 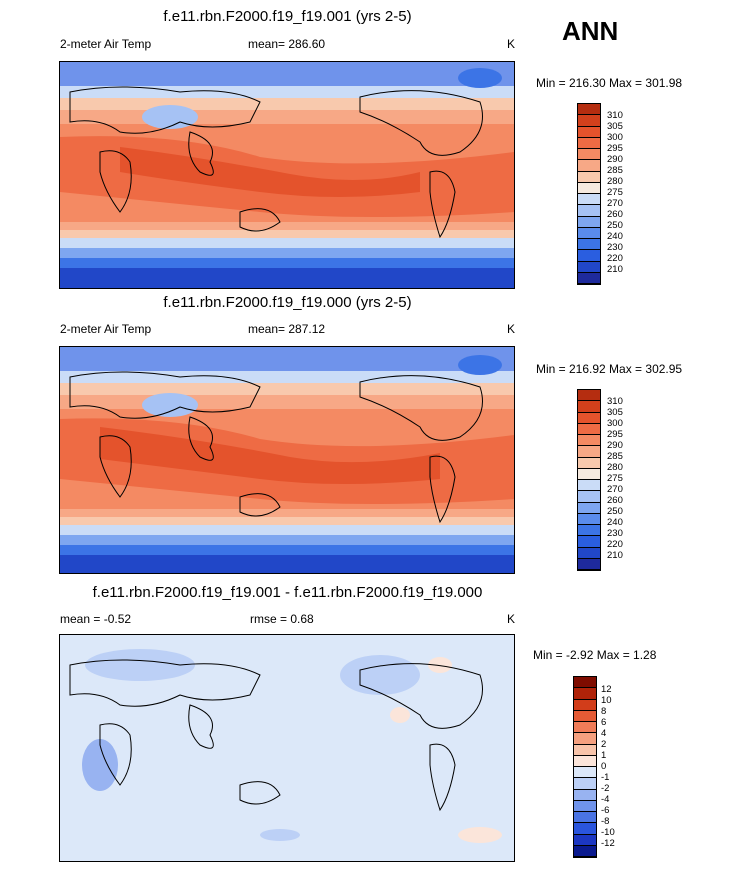 What do you see at coordinates (608, 766) in the screenshot?
I see `colorbar-ticks-diff: 12 10 8 6 4 2 1 0 -1 -2 -4 -6 -8 -10 -12` at bounding box center [608, 766].